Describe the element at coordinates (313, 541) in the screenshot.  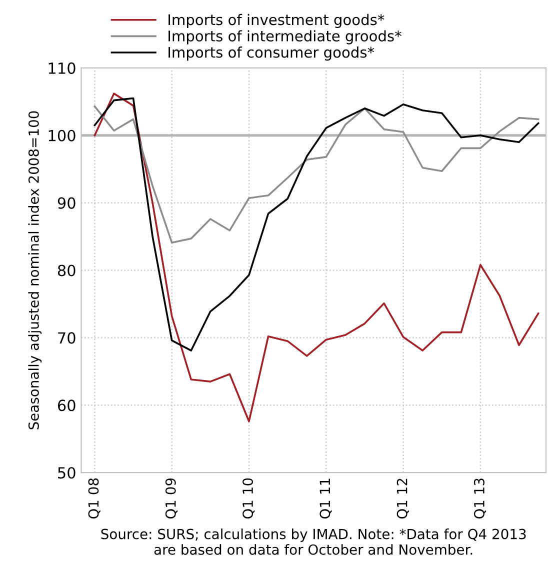
I see `source-note: Source: SURS; calculations by IMAD. Note: *Data for Q4 2013 are based on data for October and November.` at that location.